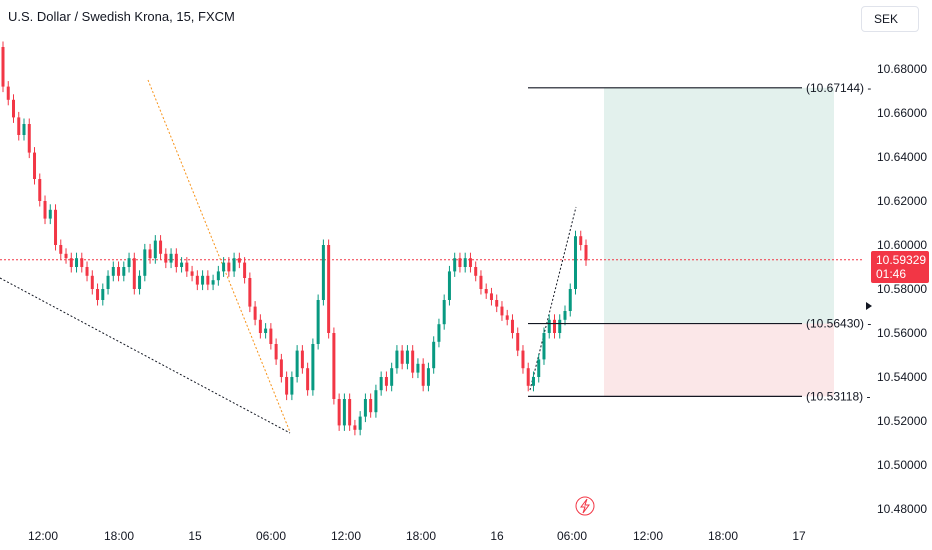  I want to click on time-tick-label: 12:00, so click(43, 536).